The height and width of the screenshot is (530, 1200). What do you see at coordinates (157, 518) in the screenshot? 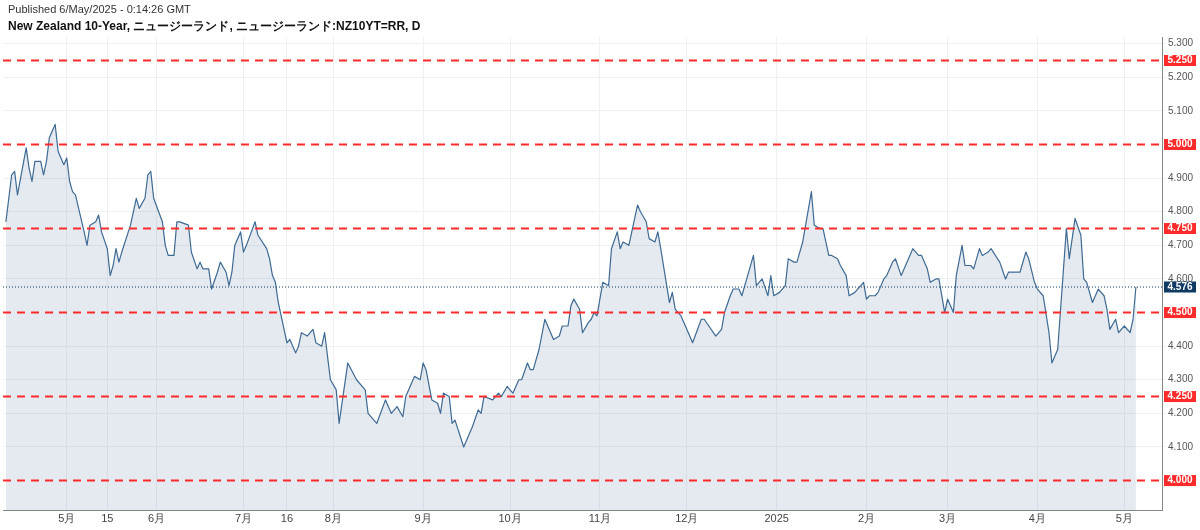
I see `x-tick-label: 6月` at bounding box center [157, 518].